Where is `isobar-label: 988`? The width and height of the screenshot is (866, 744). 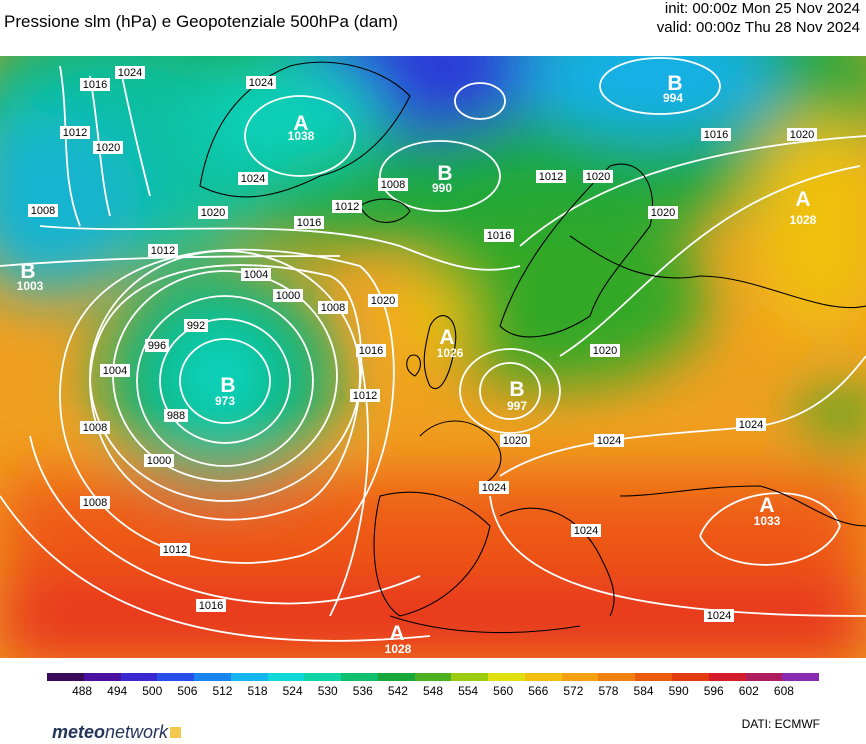
isobar-label: 988 is located at coordinates (176, 415).